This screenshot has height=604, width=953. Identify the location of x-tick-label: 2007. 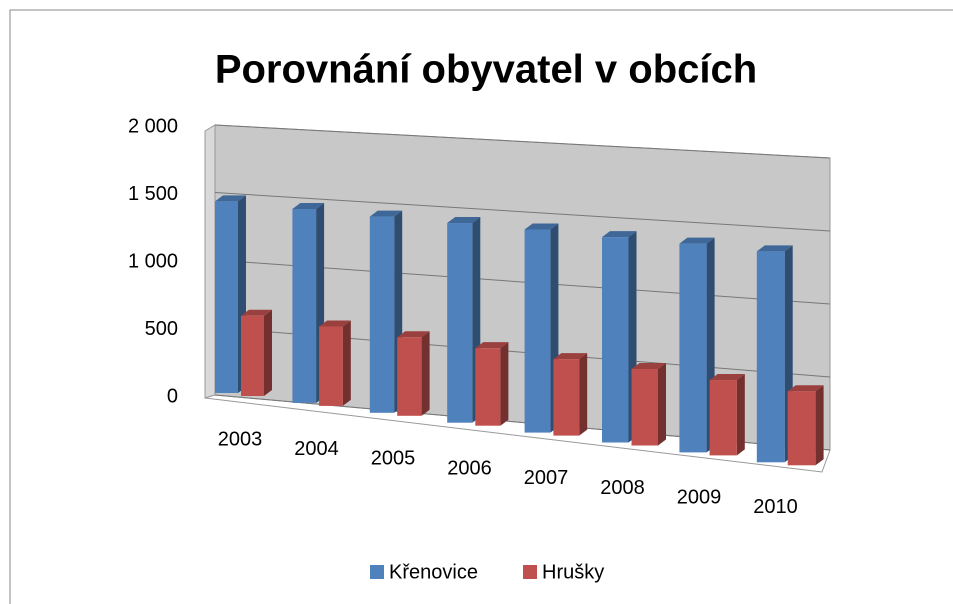
(546, 478).